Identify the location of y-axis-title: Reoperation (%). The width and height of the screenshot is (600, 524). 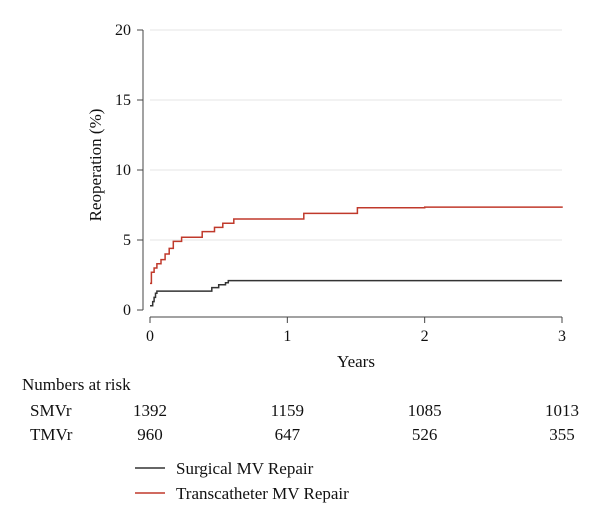
(95, 165).